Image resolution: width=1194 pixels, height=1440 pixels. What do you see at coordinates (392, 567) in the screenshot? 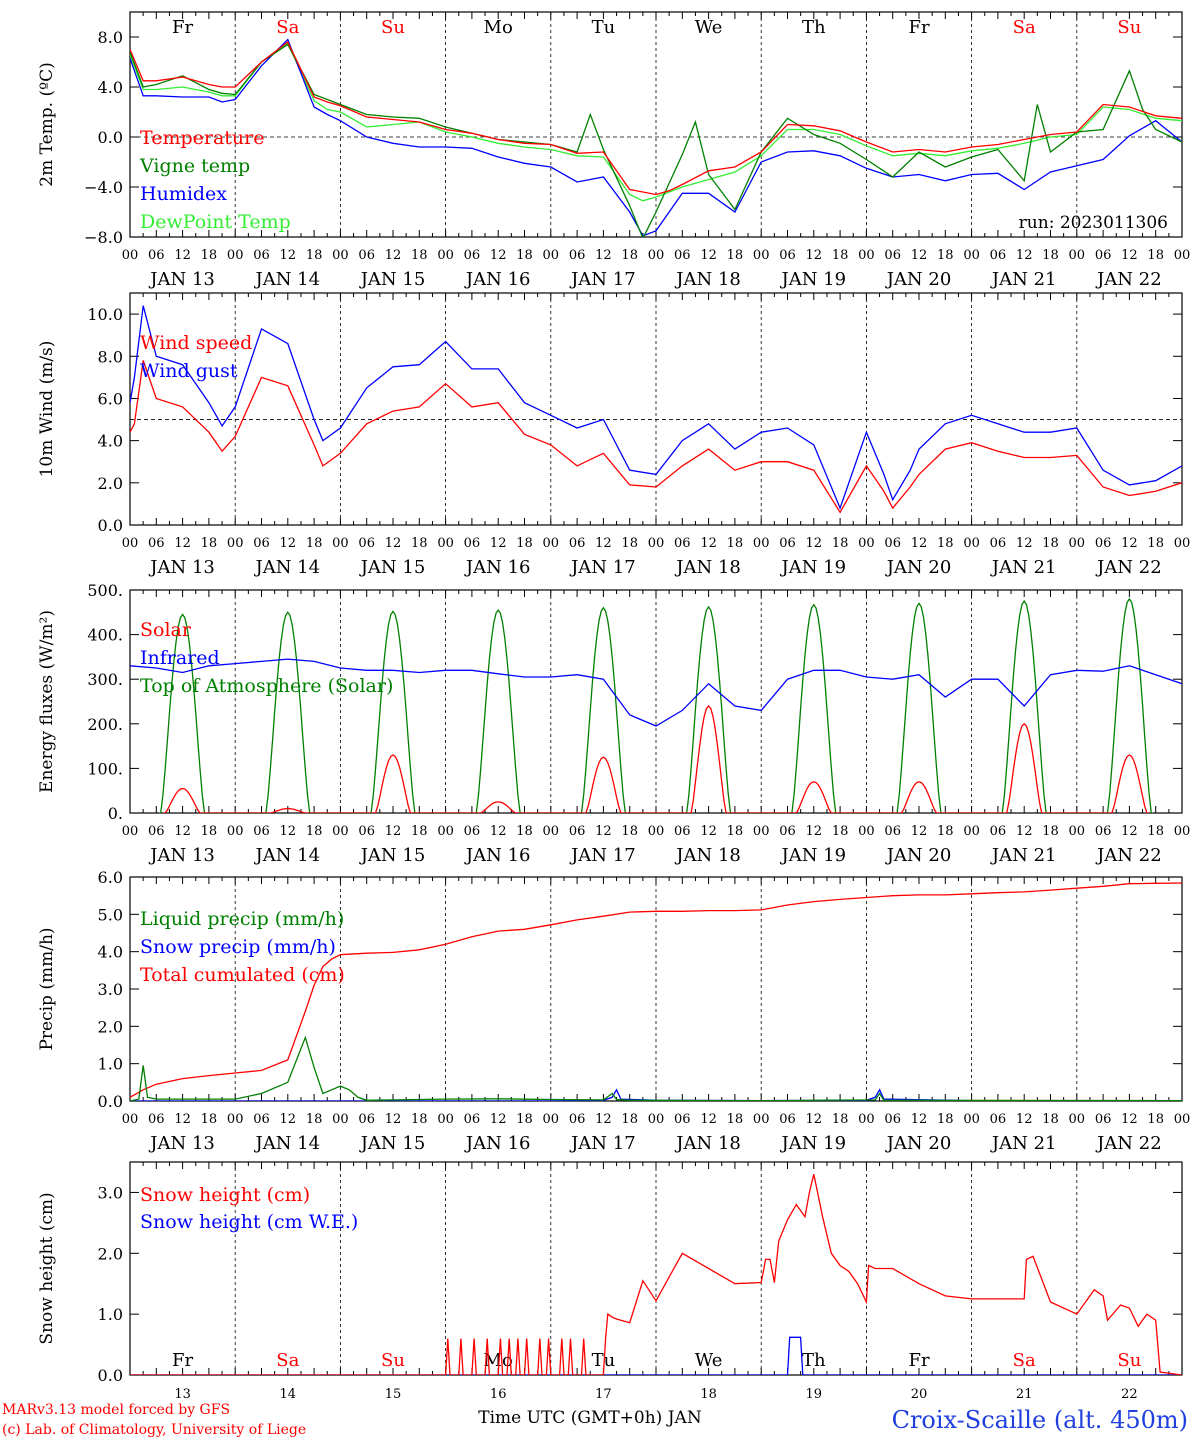
I see `x-date-label: JAN 15` at bounding box center [392, 567].